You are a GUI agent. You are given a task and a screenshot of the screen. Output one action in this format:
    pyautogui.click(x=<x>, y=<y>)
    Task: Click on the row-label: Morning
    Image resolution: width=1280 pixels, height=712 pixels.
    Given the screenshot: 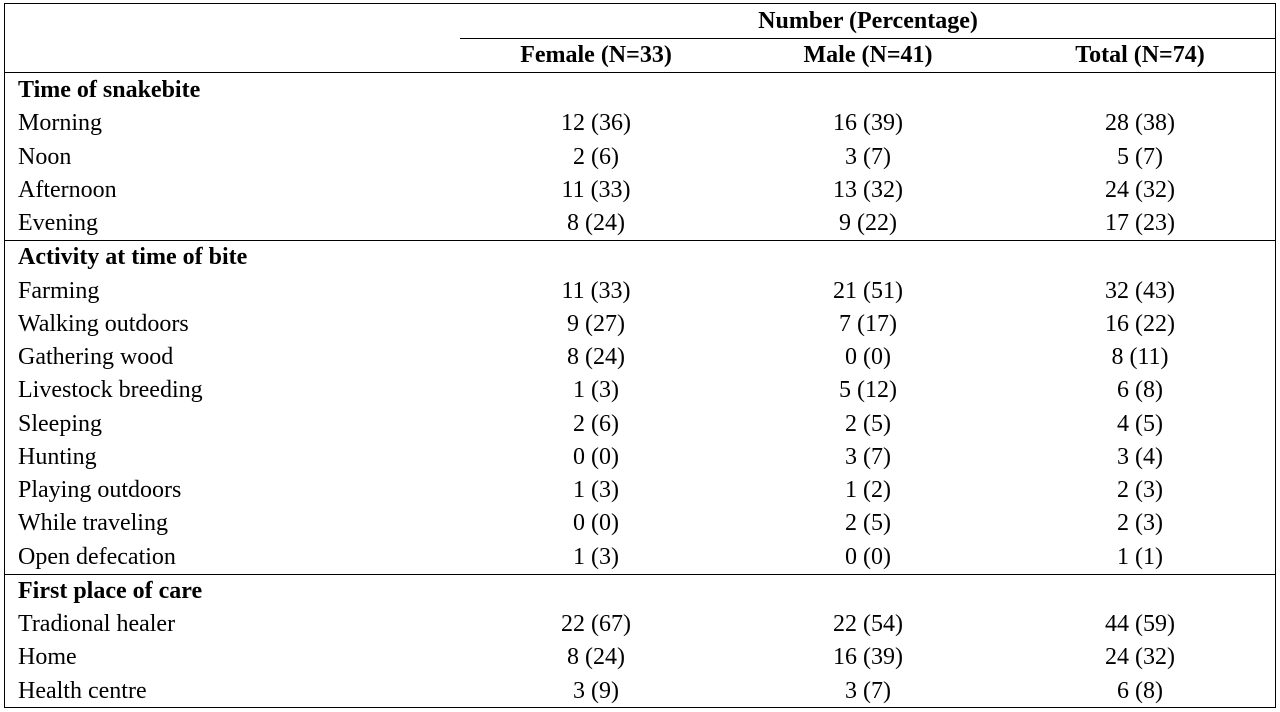 What is the action you would take?
    pyautogui.click(x=60, y=123)
    